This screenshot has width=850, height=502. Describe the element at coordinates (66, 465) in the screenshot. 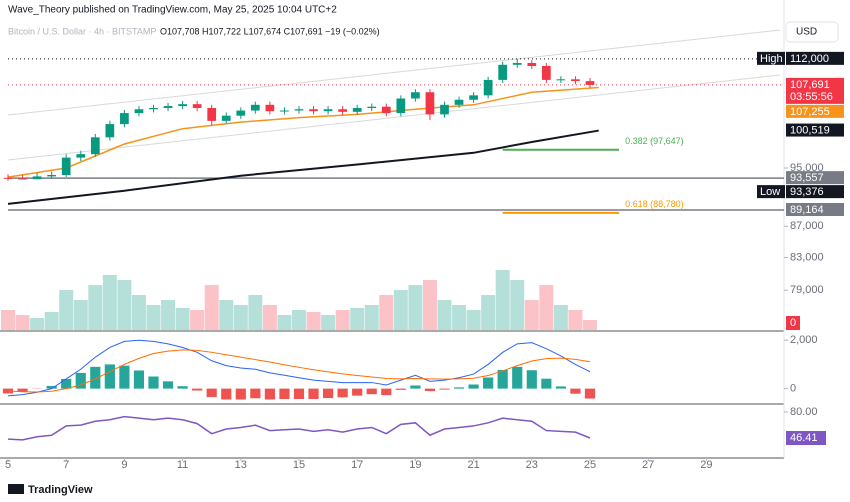

I see `x-tick-label: 7` at that location.